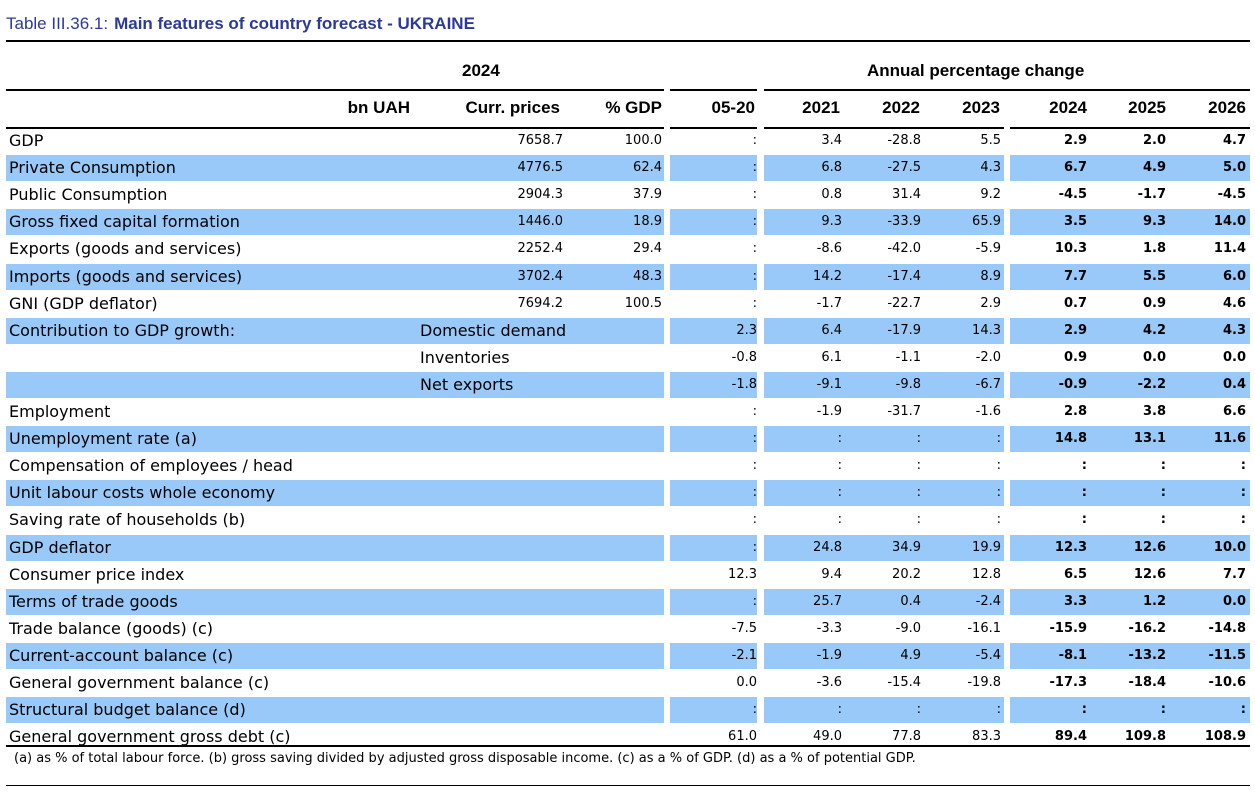 The width and height of the screenshot is (1255, 792). Describe the element at coordinates (910, 655) in the screenshot. I see `y2022-cell: 4.9` at that location.